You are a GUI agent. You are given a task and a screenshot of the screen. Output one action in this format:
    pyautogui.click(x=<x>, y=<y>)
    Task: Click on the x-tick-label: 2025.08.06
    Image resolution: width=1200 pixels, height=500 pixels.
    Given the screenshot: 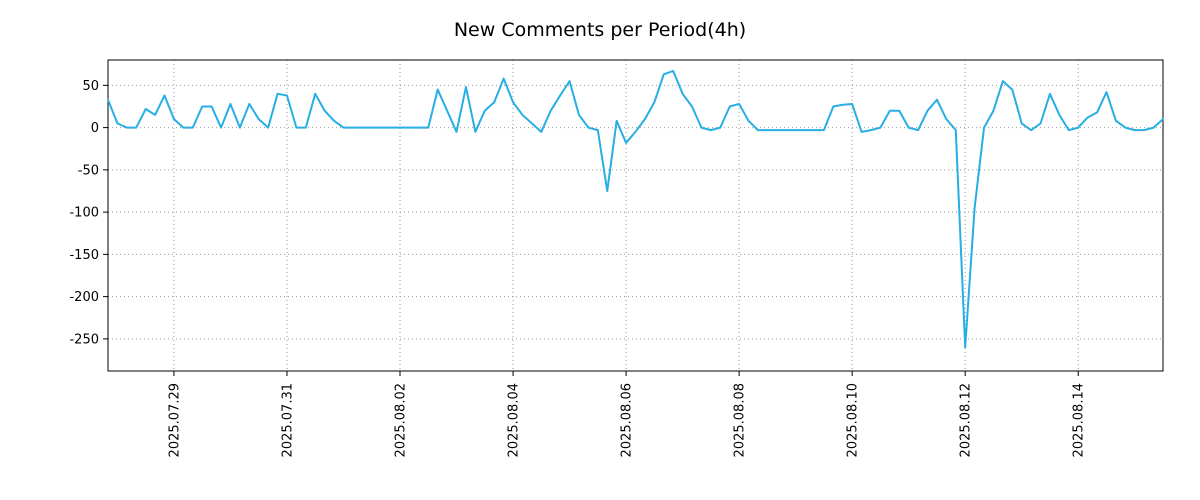 What is the action you would take?
    pyautogui.click(x=627, y=420)
    